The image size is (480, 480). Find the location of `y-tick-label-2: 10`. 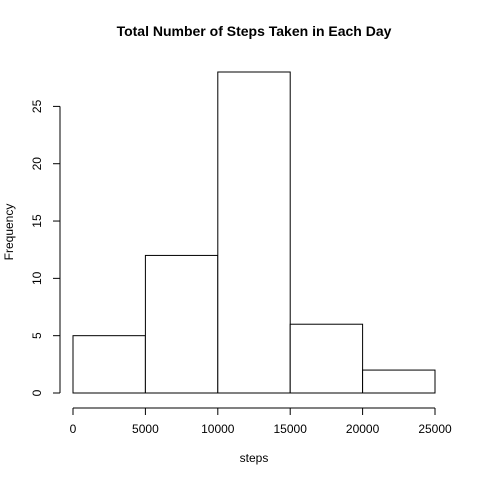

y-tick-label-2: 10 is located at coordinates (37, 278).